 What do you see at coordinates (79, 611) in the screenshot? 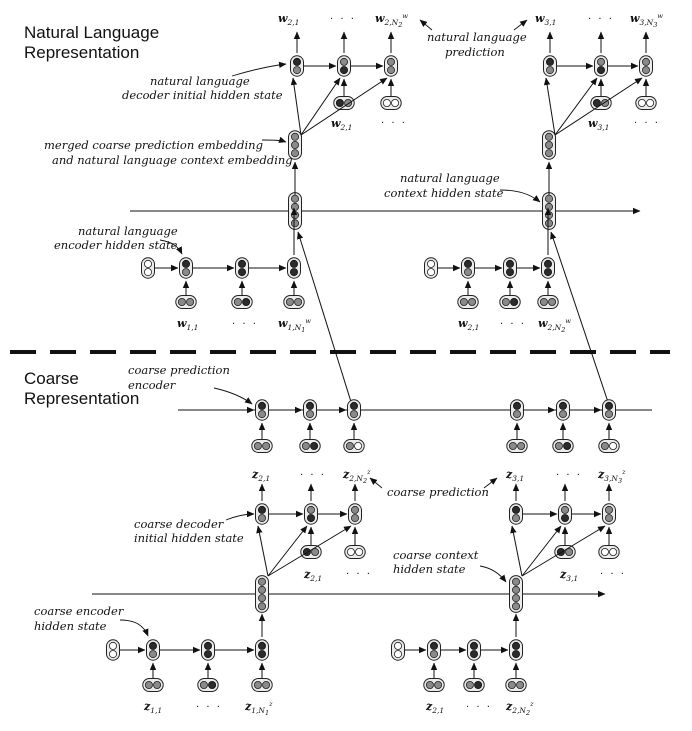
I see `anno-coarse-encoder-1: coarse encoder` at bounding box center [79, 611].